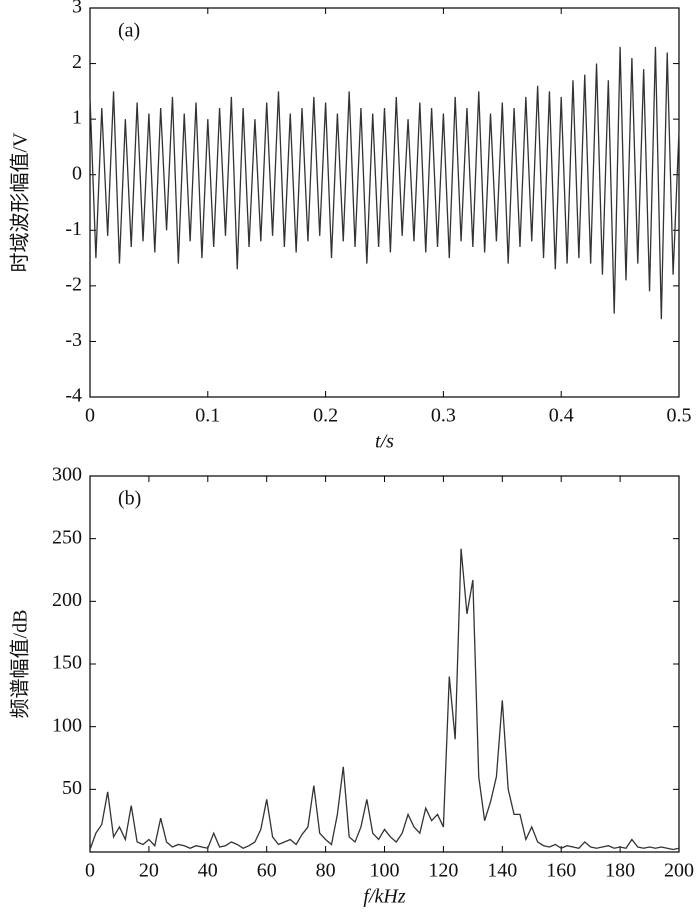 This screenshot has width=700, height=917. Describe the element at coordinates (20, 664) in the screenshot. I see `y-axis-label: 频谱幅值/dB` at that location.